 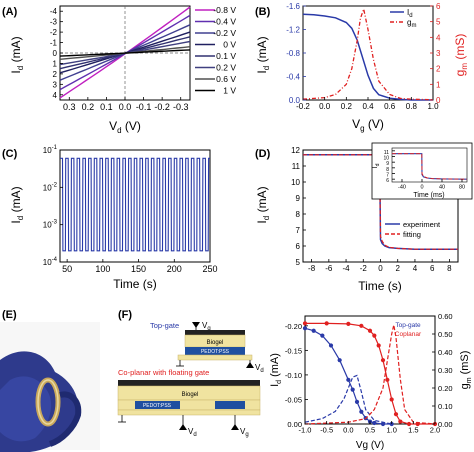 I want to click on panel-d-inset-series-fitting, so click(x=430, y=166).